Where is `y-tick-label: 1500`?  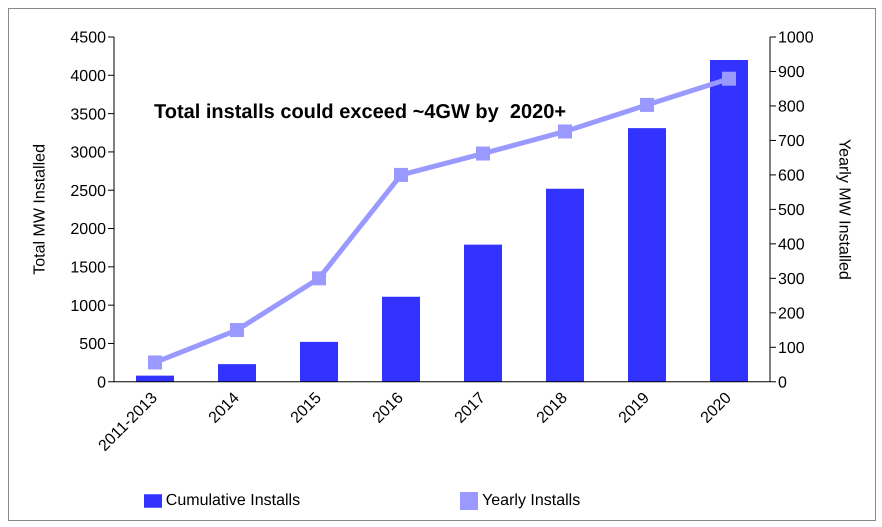
y-tick-label: 1500 is located at coordinates (88, 268).